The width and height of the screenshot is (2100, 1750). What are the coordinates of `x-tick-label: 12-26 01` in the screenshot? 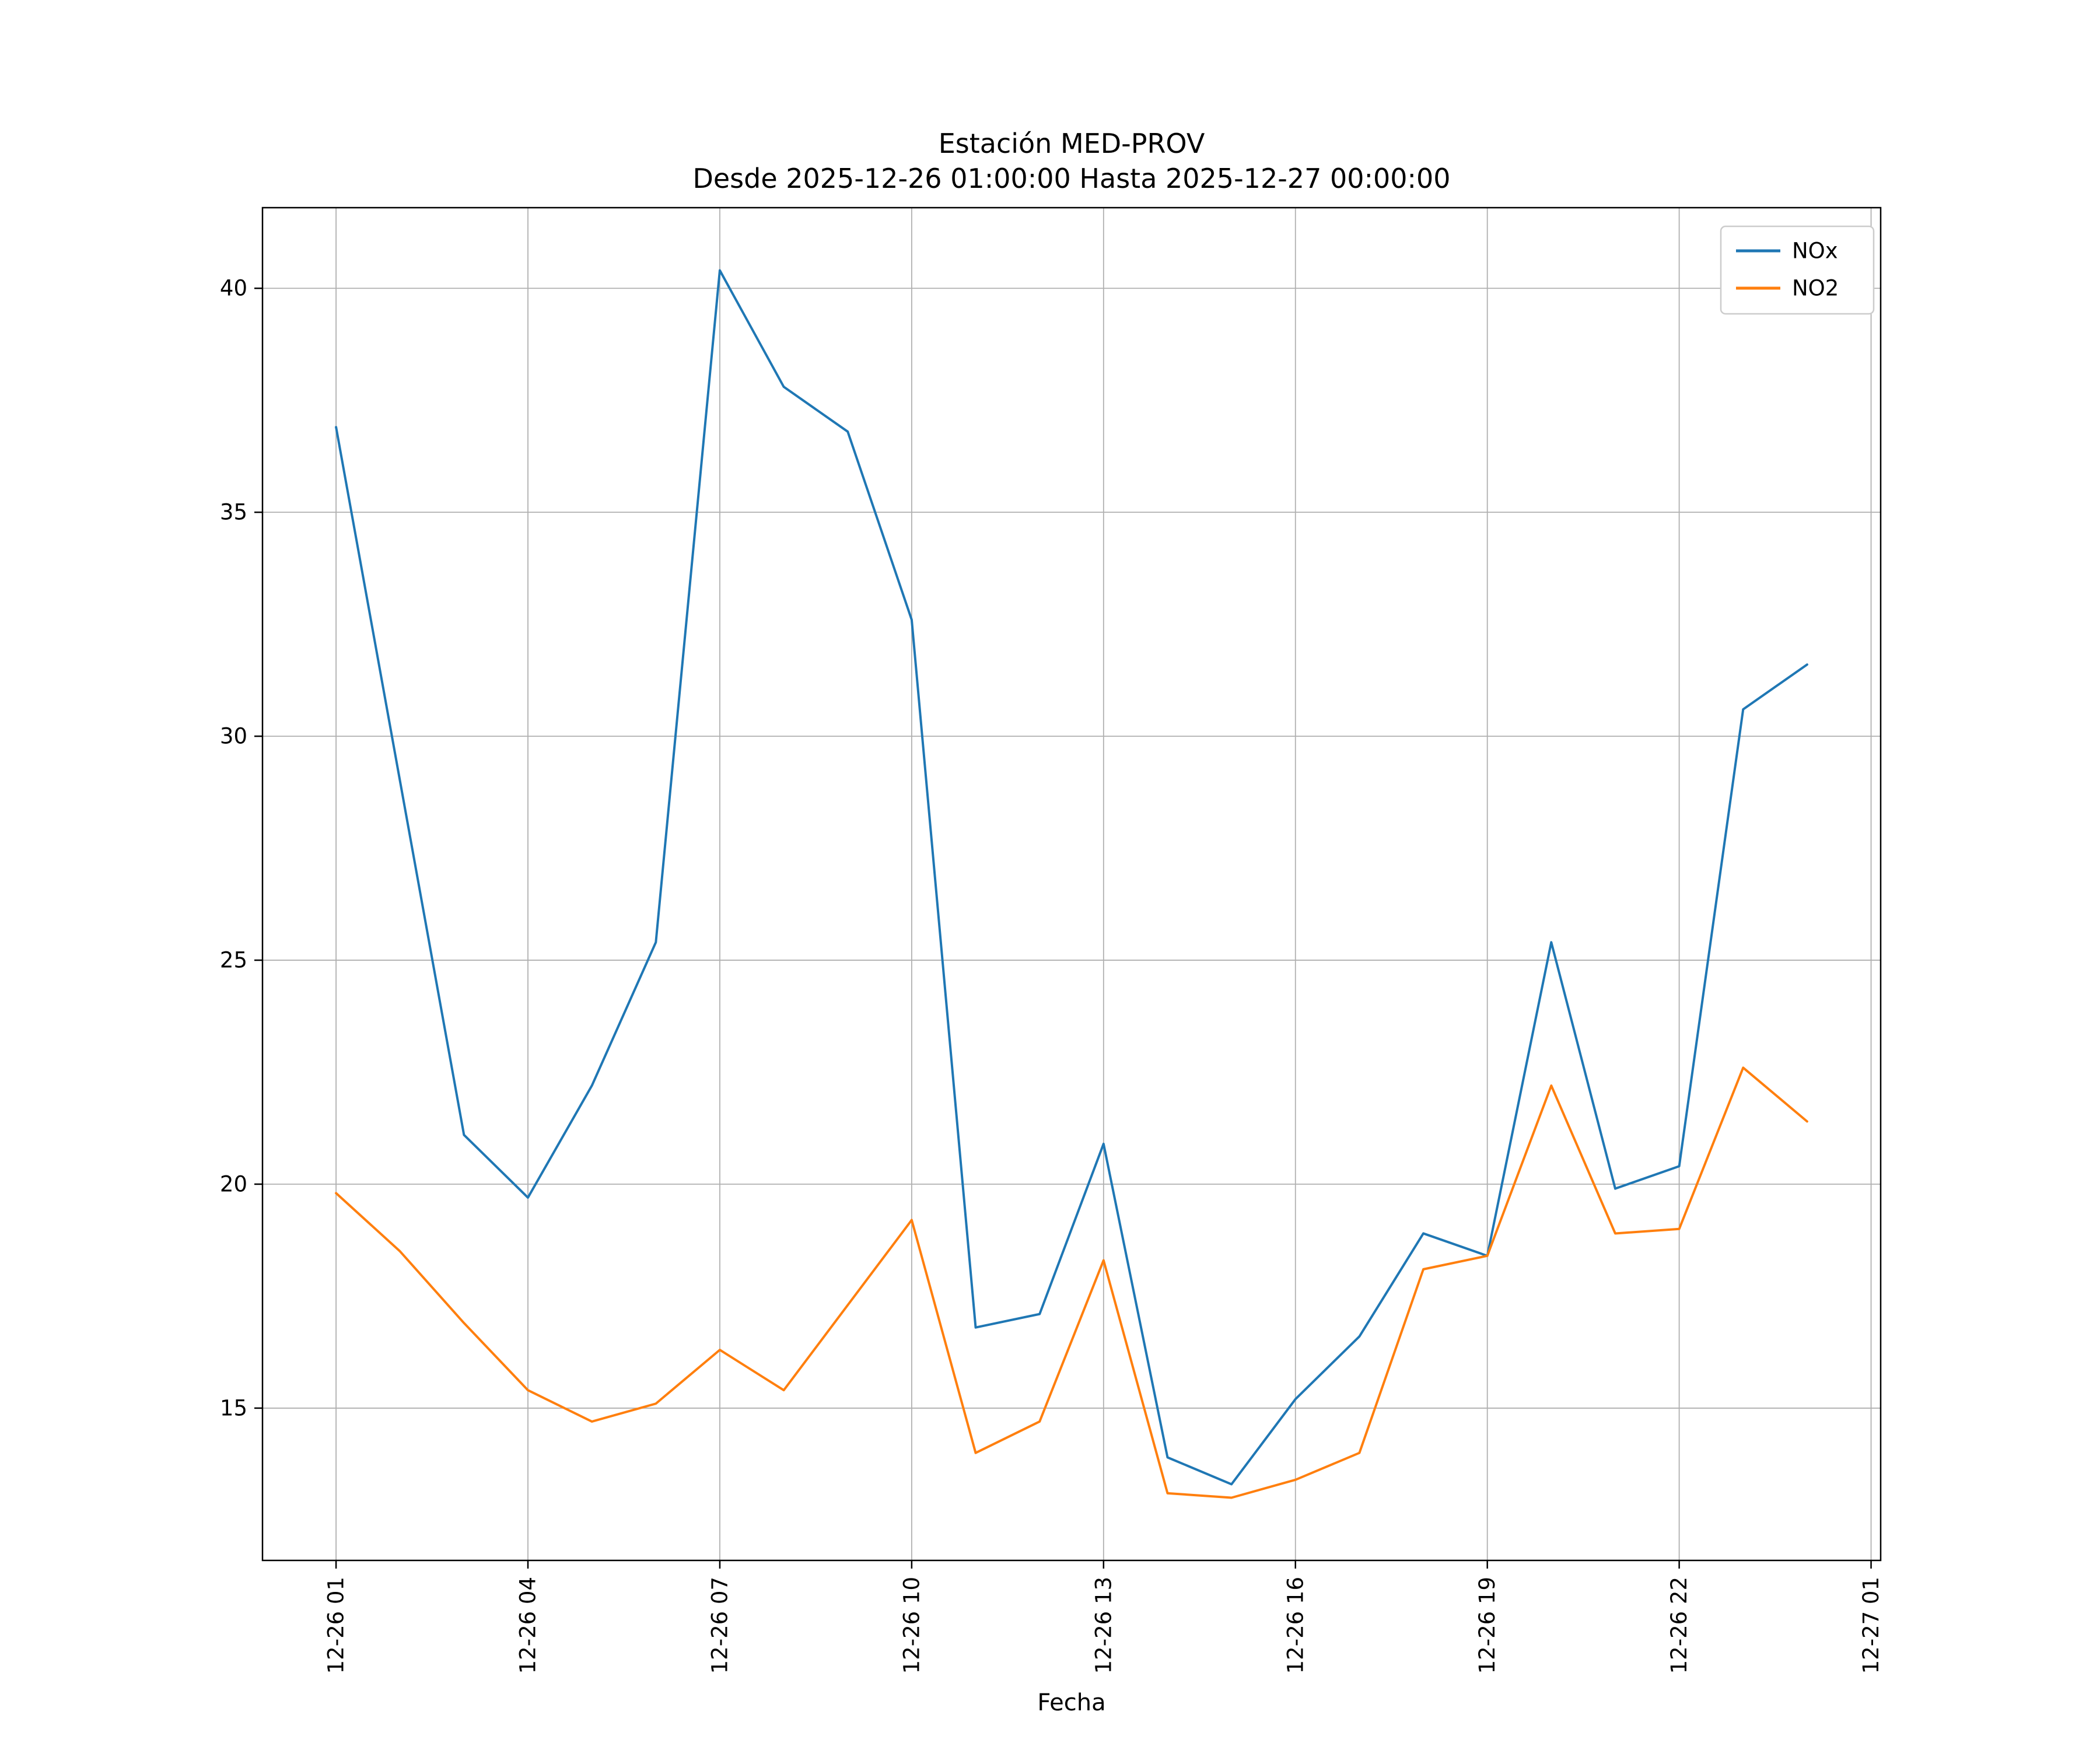 It's located at (336, 1625).